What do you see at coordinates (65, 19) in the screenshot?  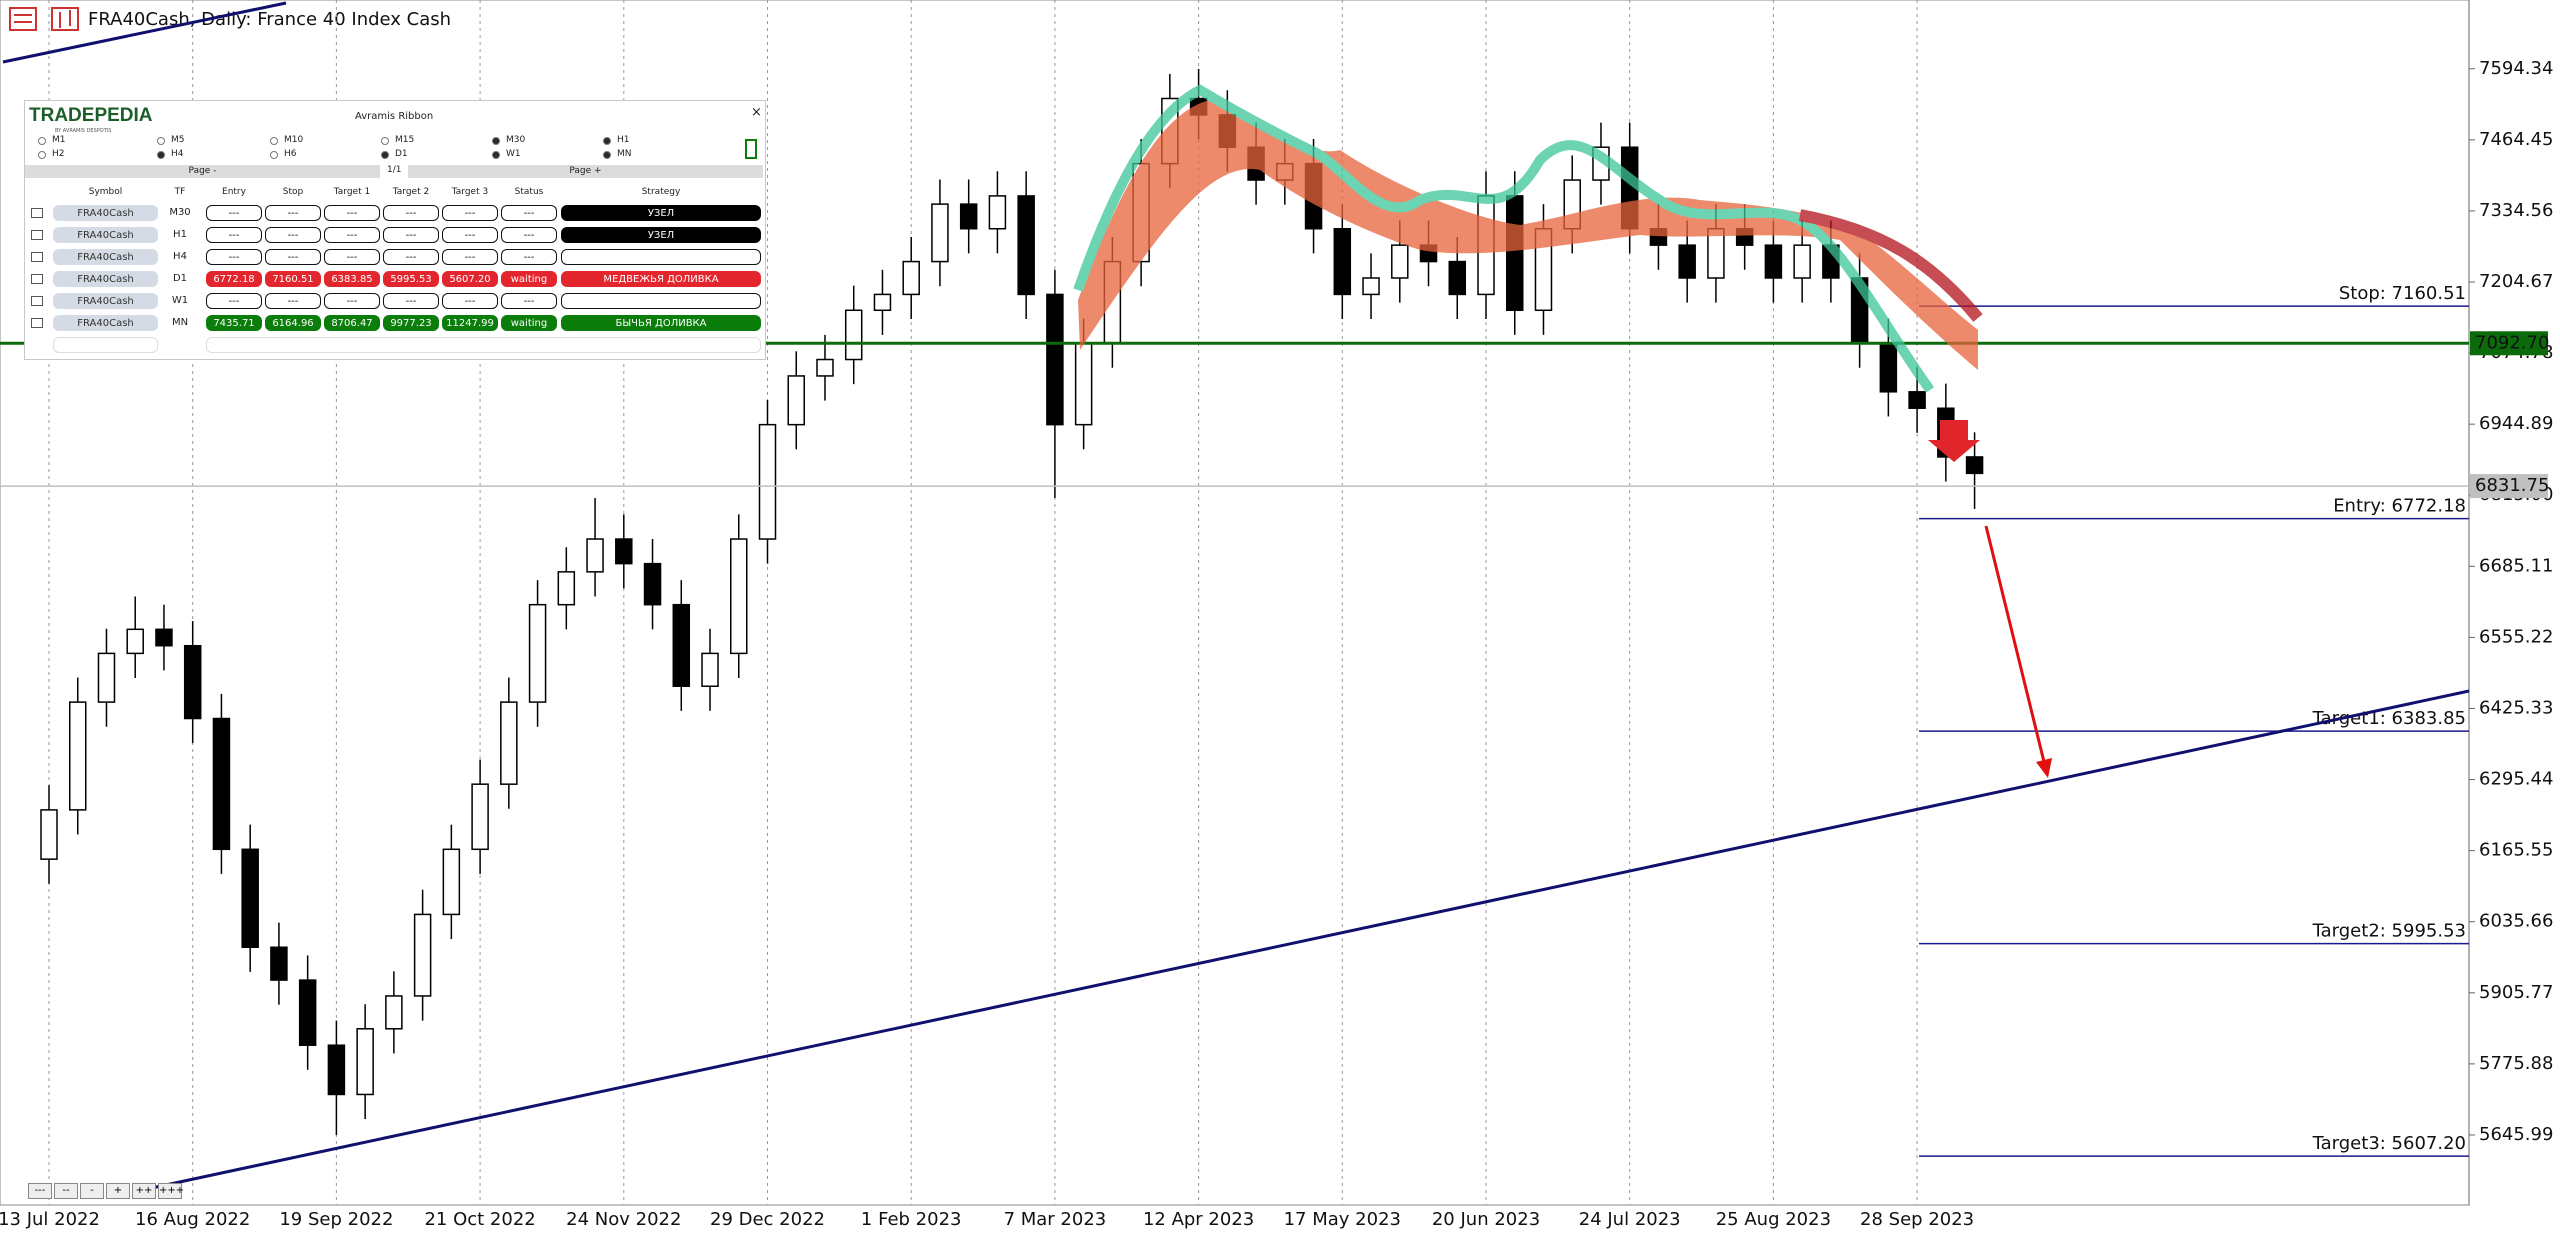 I see `chart-icon` at bounding box center [65, 19].